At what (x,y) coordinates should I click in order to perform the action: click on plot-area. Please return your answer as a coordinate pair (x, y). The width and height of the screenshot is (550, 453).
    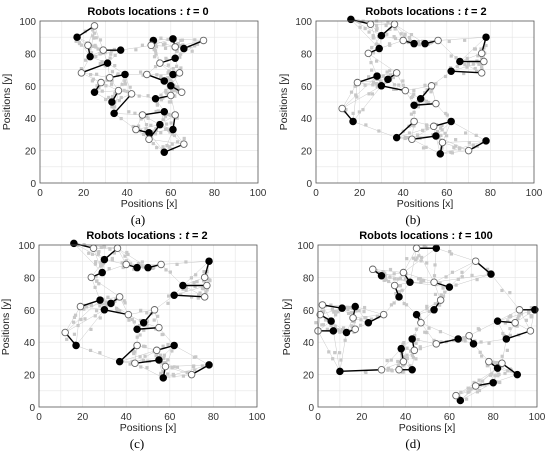
    Looking at the image, I should click on (149, 102).